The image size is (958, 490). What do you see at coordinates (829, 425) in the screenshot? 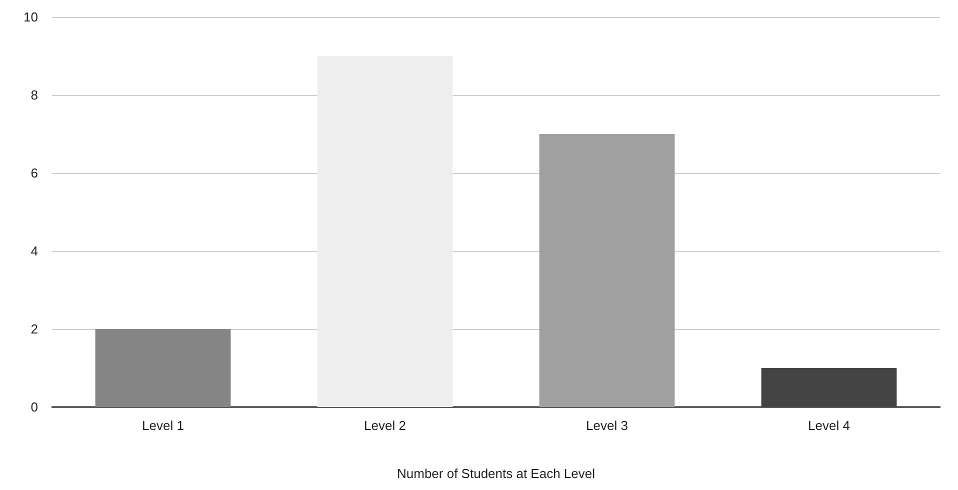
I see `x-tick-label: Level 4` at bounding box center [829, 425].